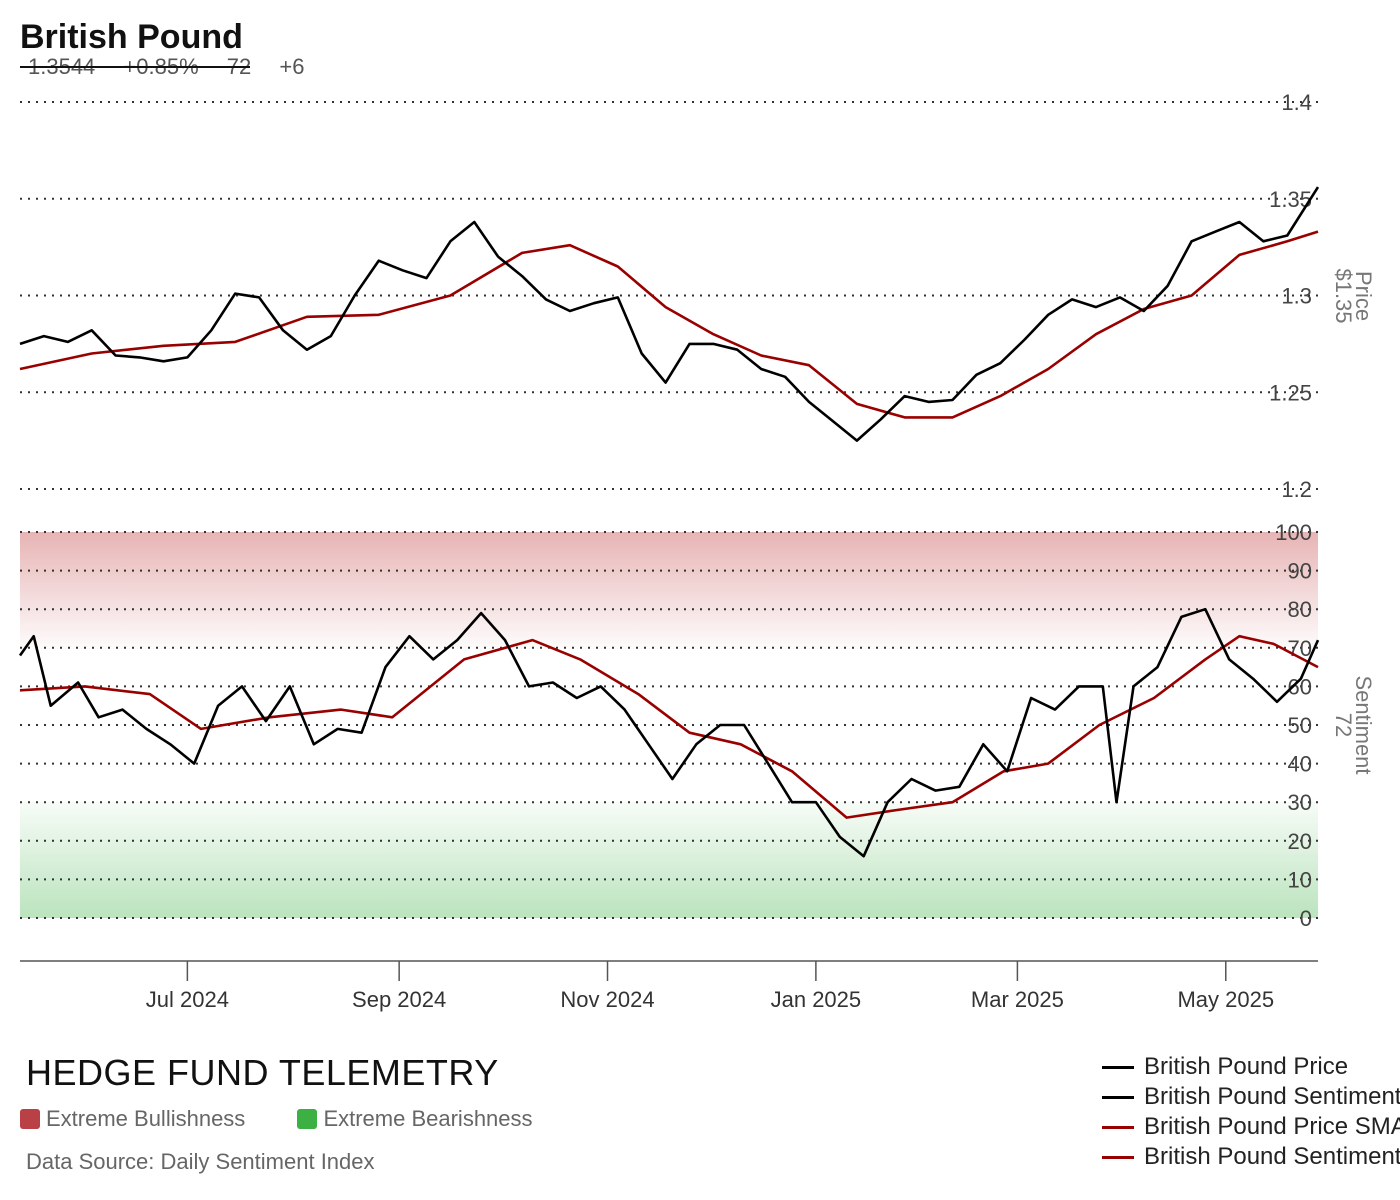 The width and height of the screenshot is (1400, 1200). Describe the element at coordinates (1290, 392) in the screenshot. I see `price-tick-label: 1.25` at that location.